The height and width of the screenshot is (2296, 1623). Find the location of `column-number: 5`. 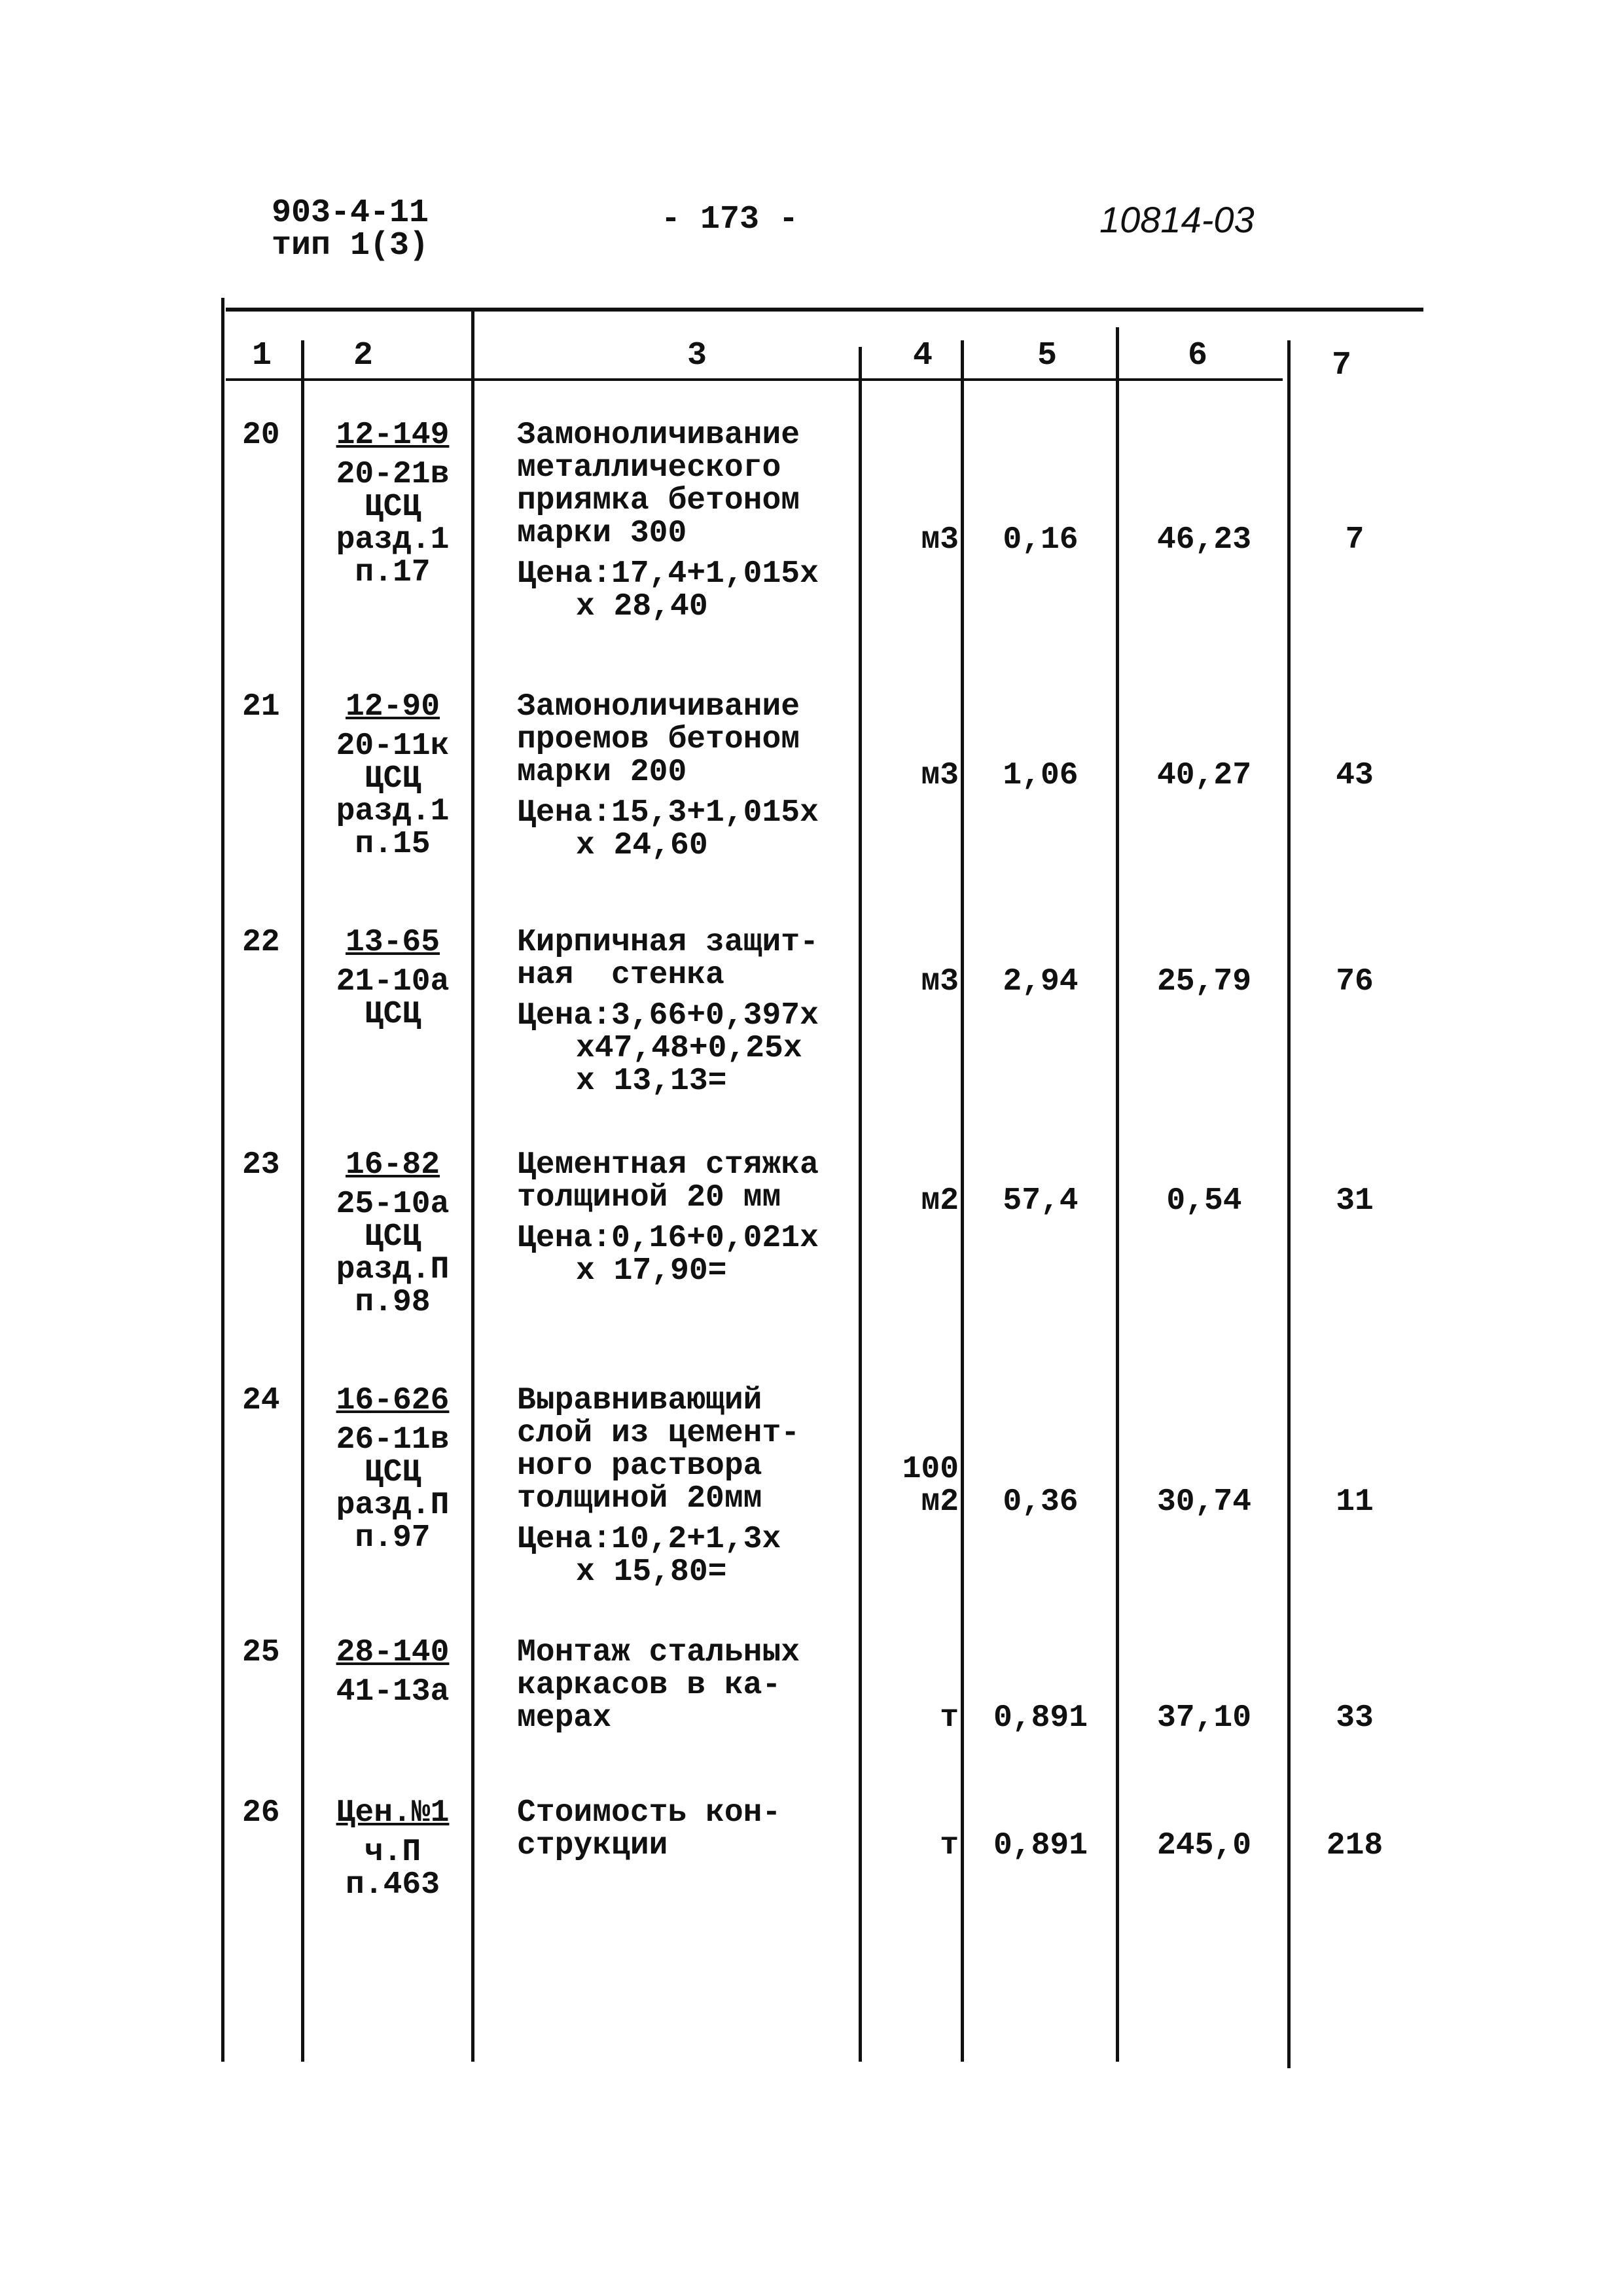

column-number: 5 is located at coordinates (1047, 355).